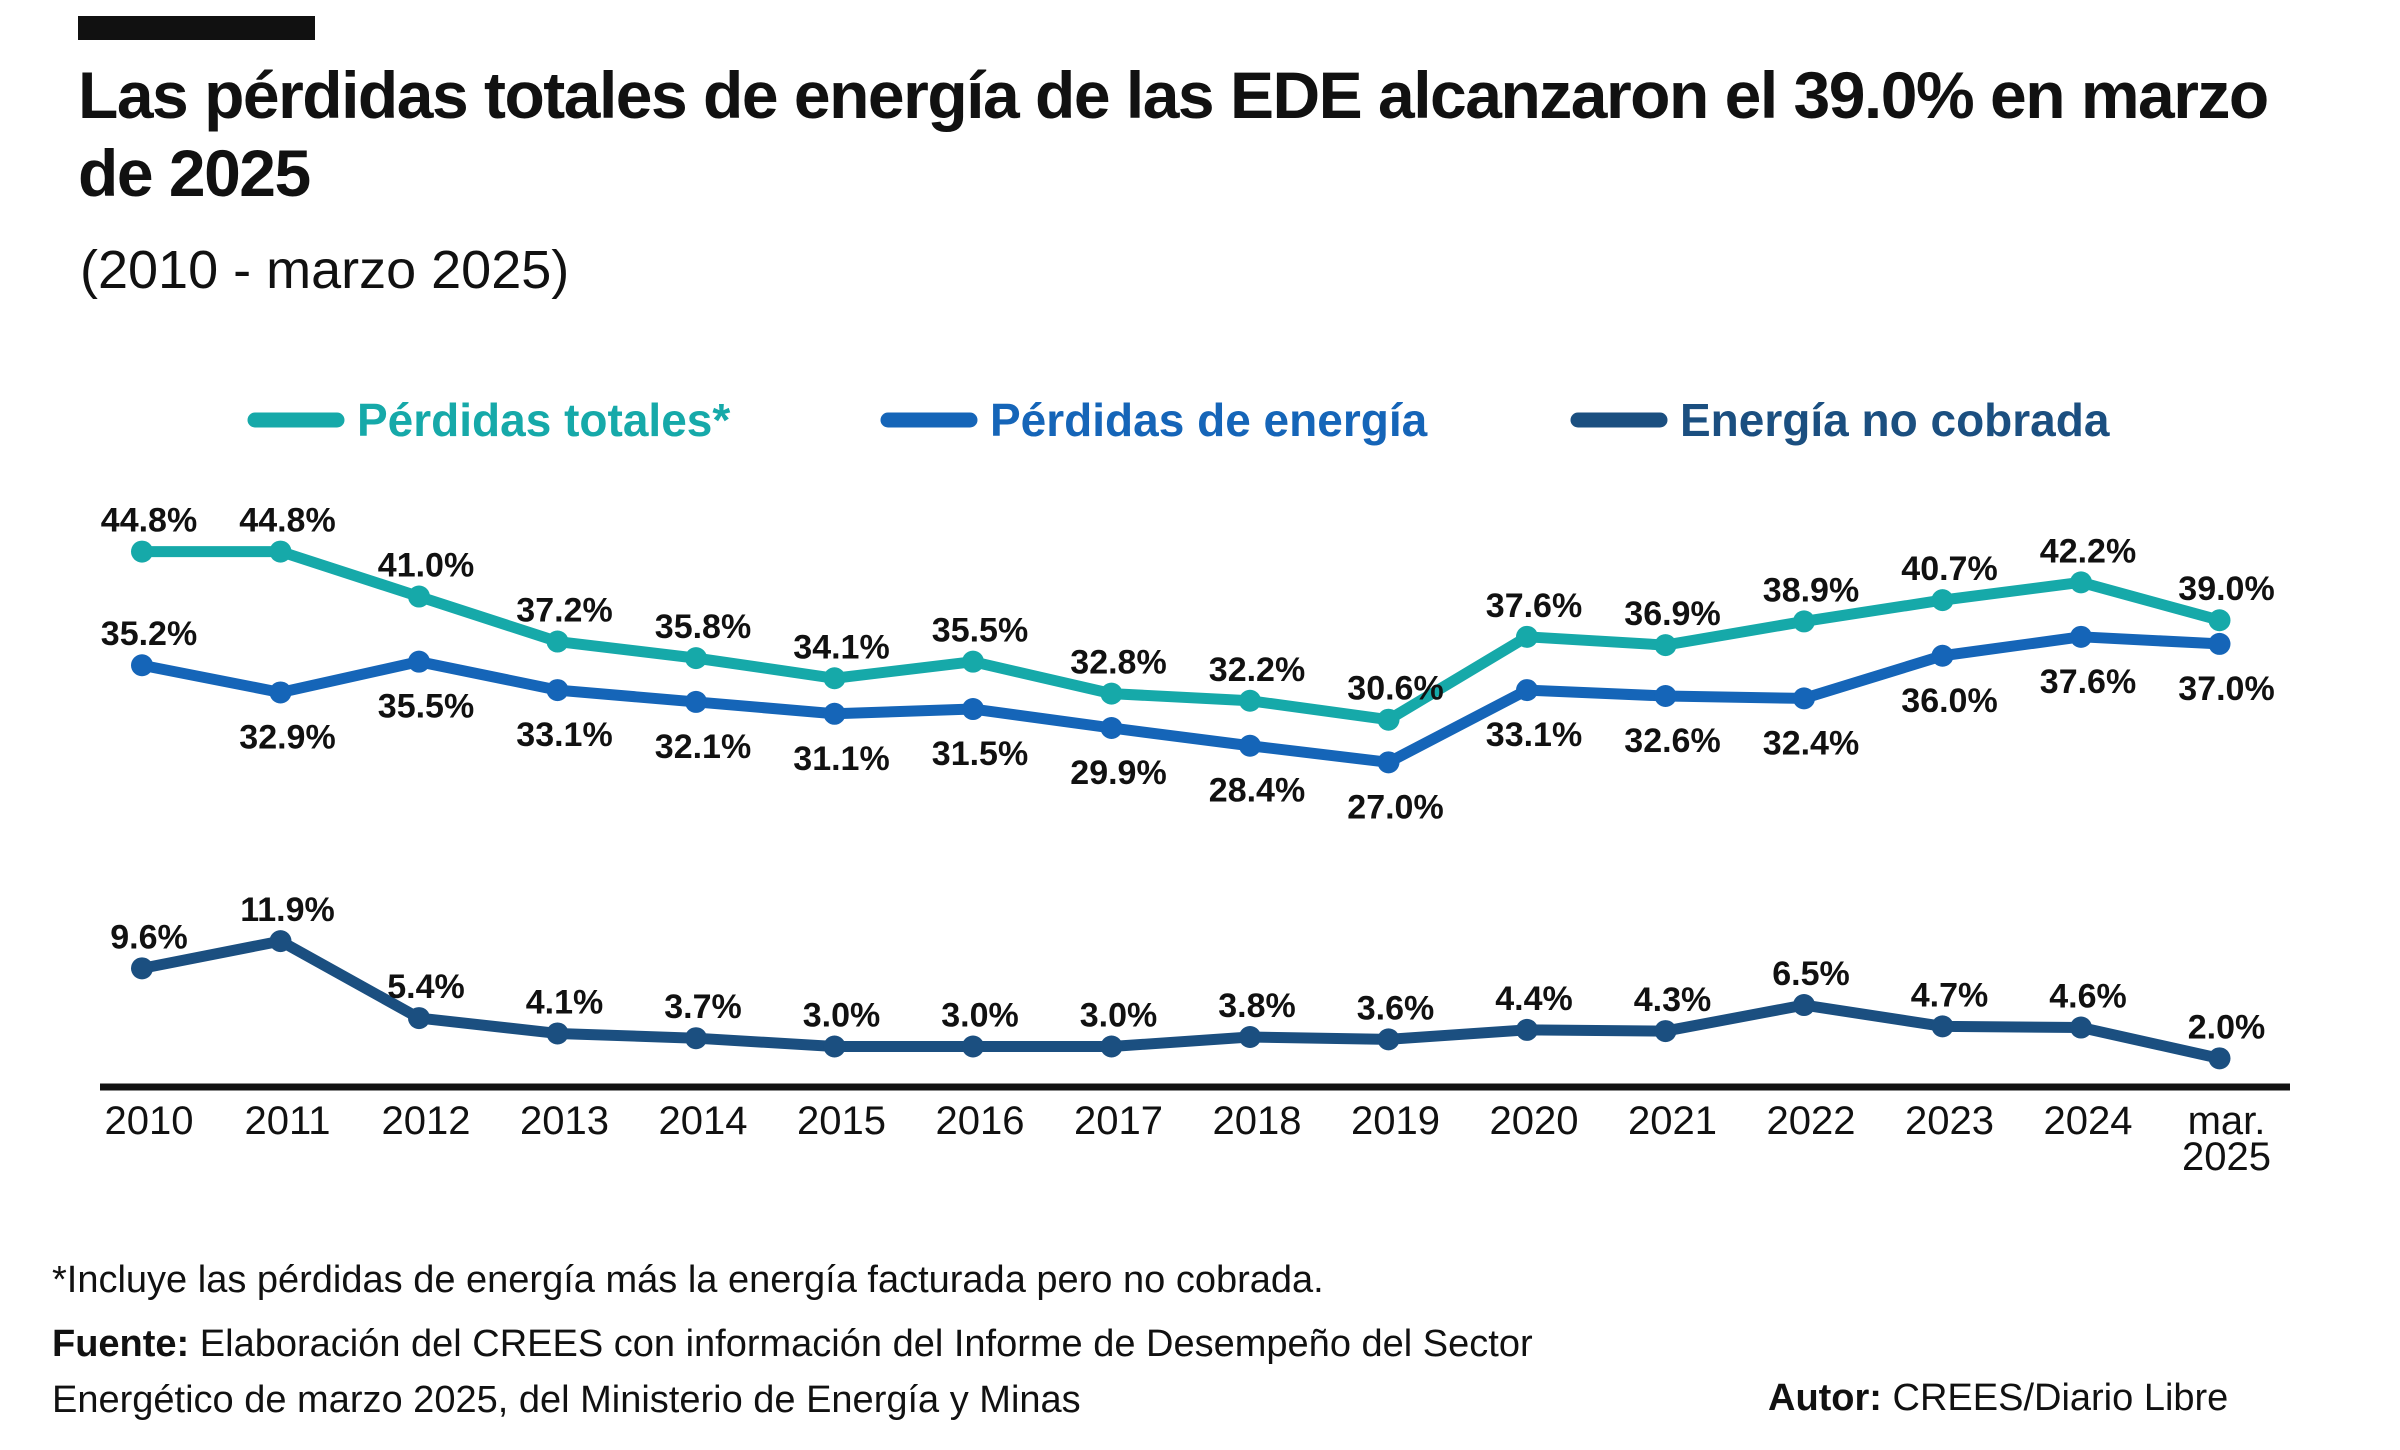  What do you see at coordinates (980, 1121) in the screenshot?
I see `x-tick-label: 2016` at bounding box center [980, 1121].